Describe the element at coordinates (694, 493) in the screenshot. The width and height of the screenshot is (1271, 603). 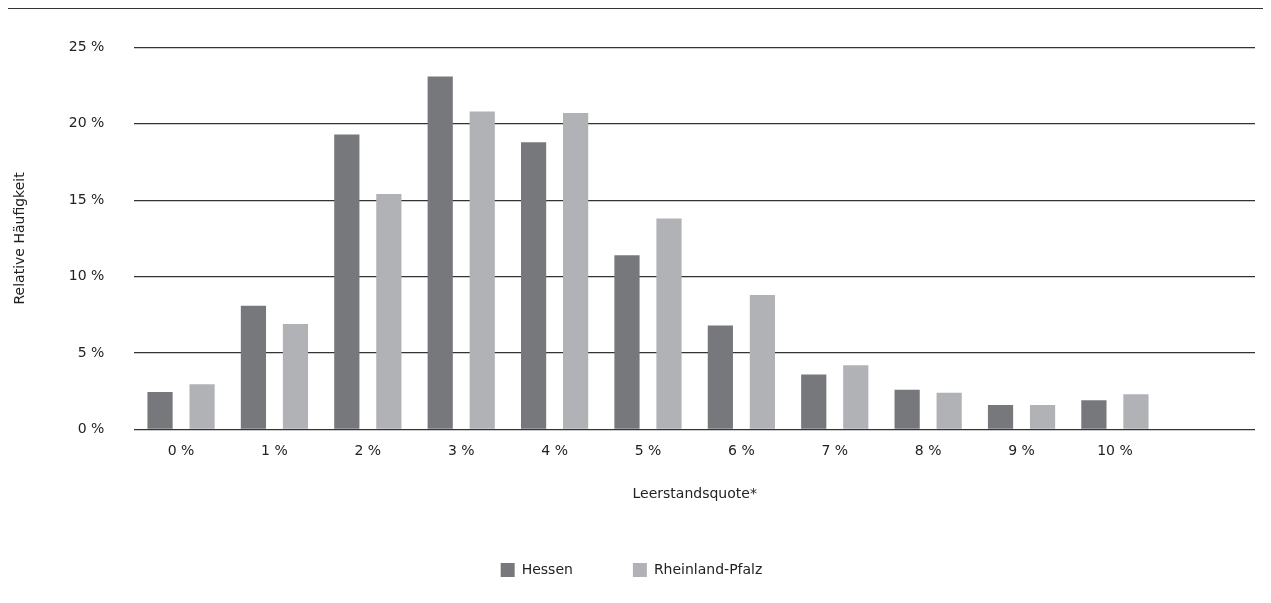
I see `x-axis-title: Leerstandsquote*` at that location.